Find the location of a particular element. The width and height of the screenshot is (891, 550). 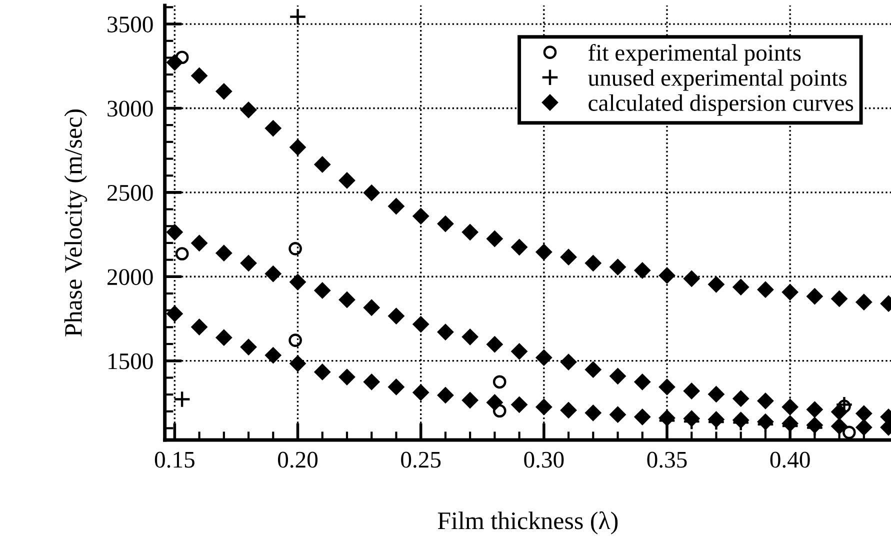

legend-label: calculated dispersion curves is located at coordinates (721, 105).